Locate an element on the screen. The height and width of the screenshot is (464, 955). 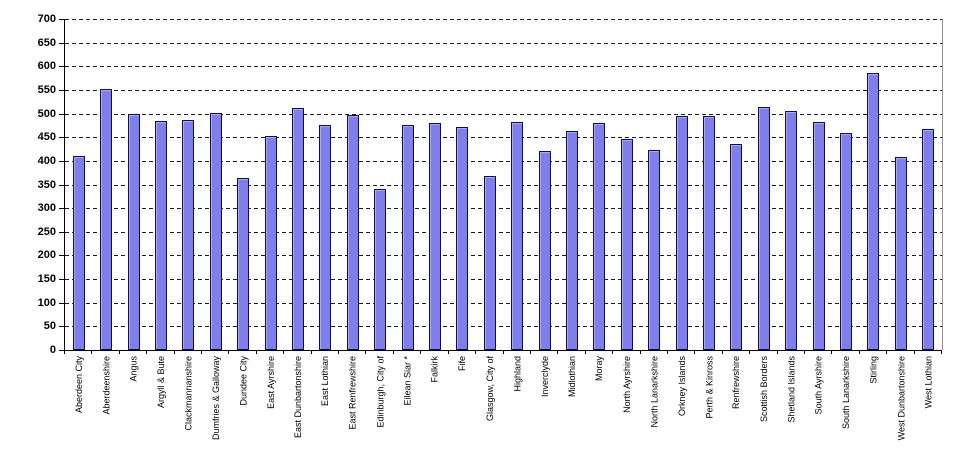
x-axis-category-label: North Lanarkshire is located at coordinates (654, 392).